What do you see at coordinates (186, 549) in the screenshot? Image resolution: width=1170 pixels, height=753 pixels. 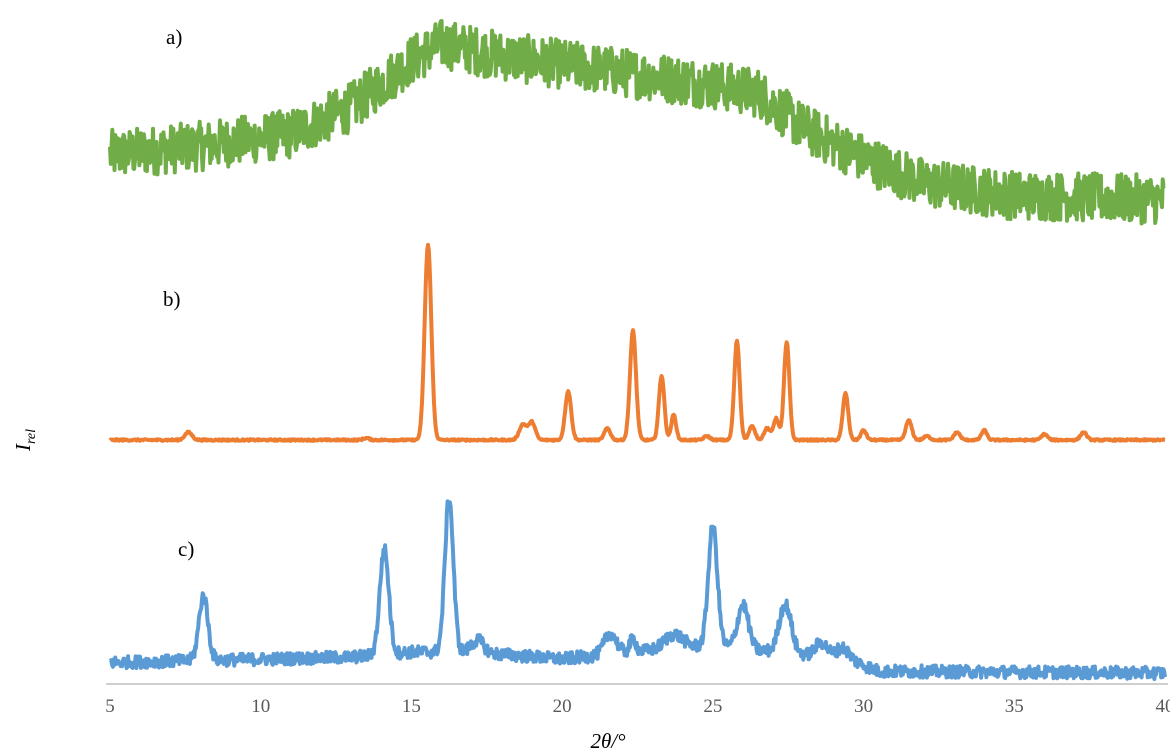 I see `panel-label-c: c)` at bounding box center [186, 549].